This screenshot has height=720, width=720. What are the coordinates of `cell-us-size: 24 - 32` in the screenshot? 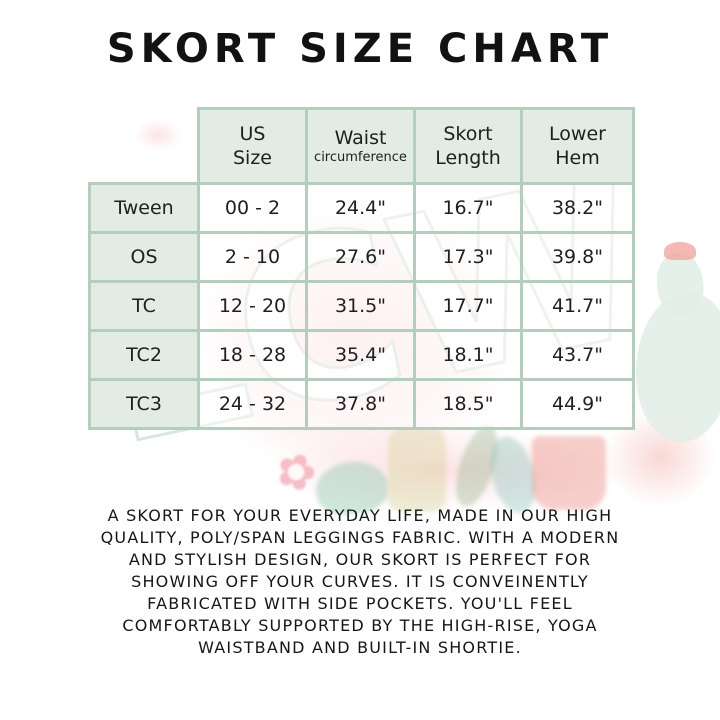 It's located at (252, 404).